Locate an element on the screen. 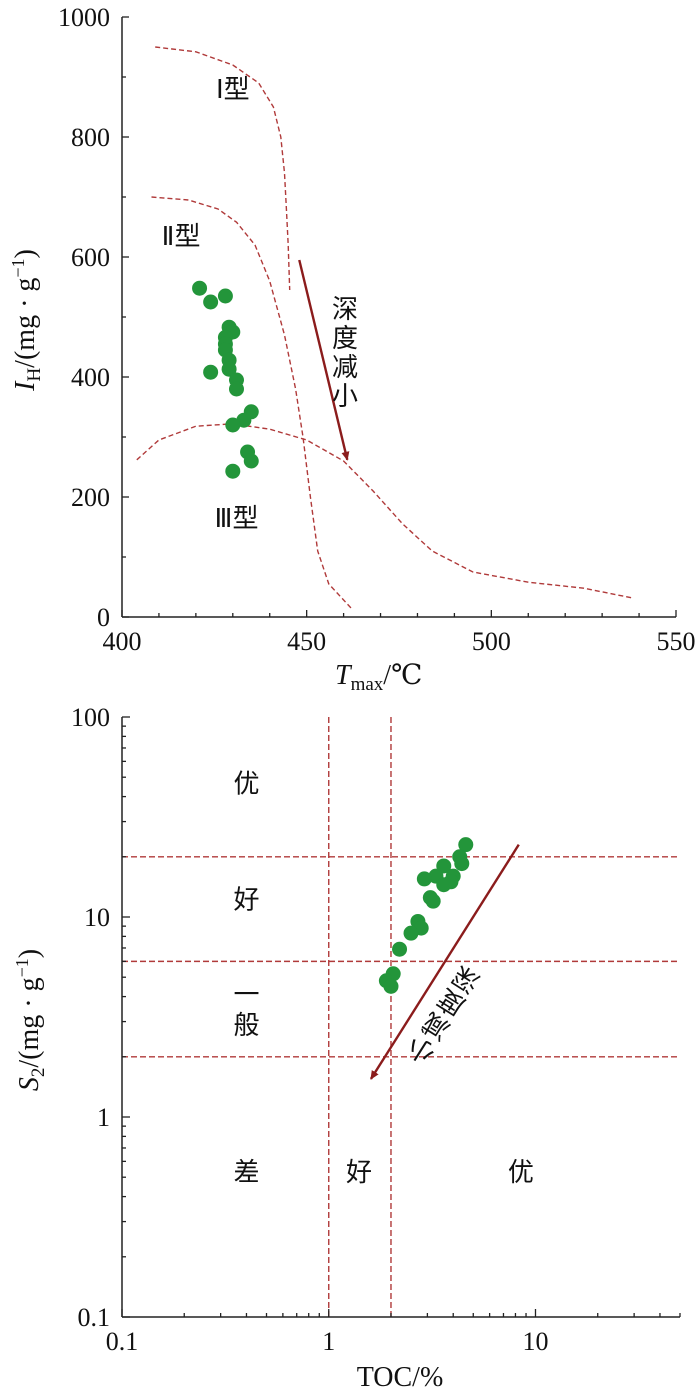 Image resolution: width=700 pixels, height=1394 pixels. grade-label-6: 好 is located at coordinates (359, 1173).